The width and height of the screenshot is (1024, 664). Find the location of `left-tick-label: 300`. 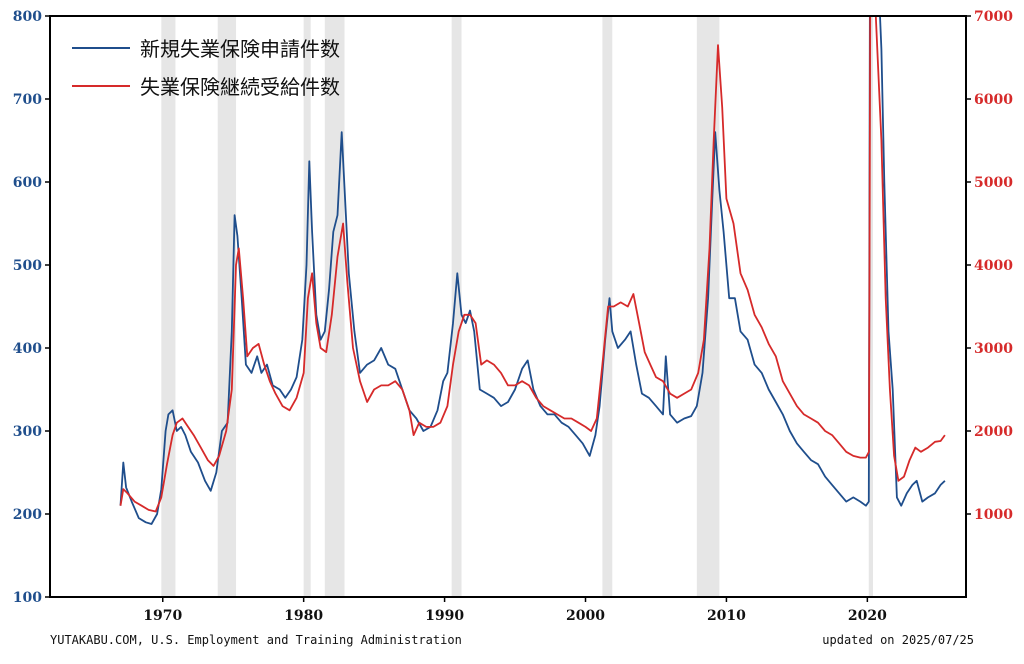

left-tick-label: 300 is located at coordinates (27, 432).